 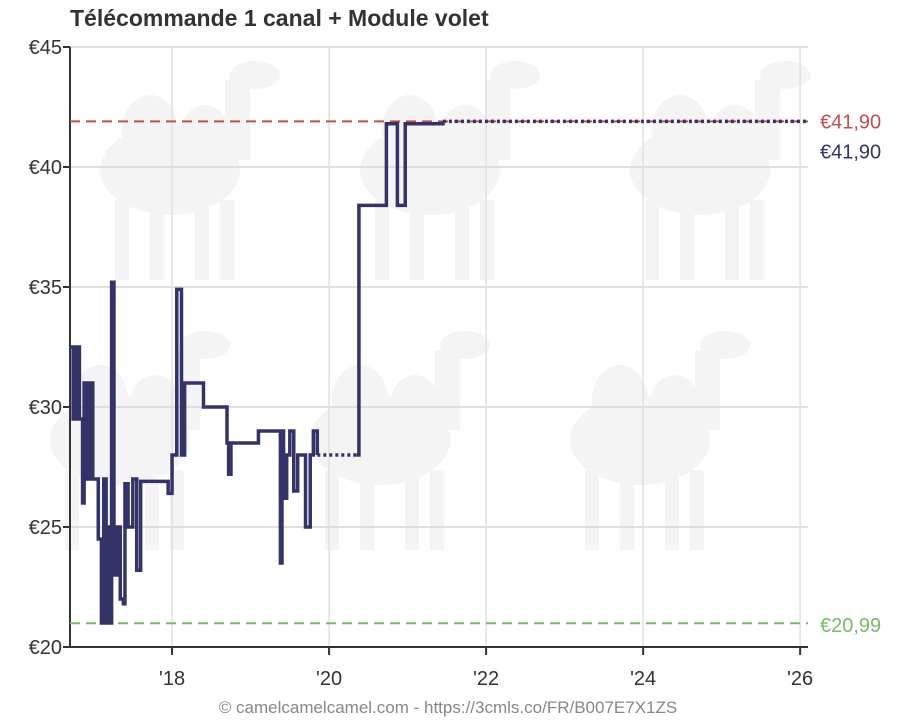 I want to click on y-tick-label: €35, so click(x=45, y=288).